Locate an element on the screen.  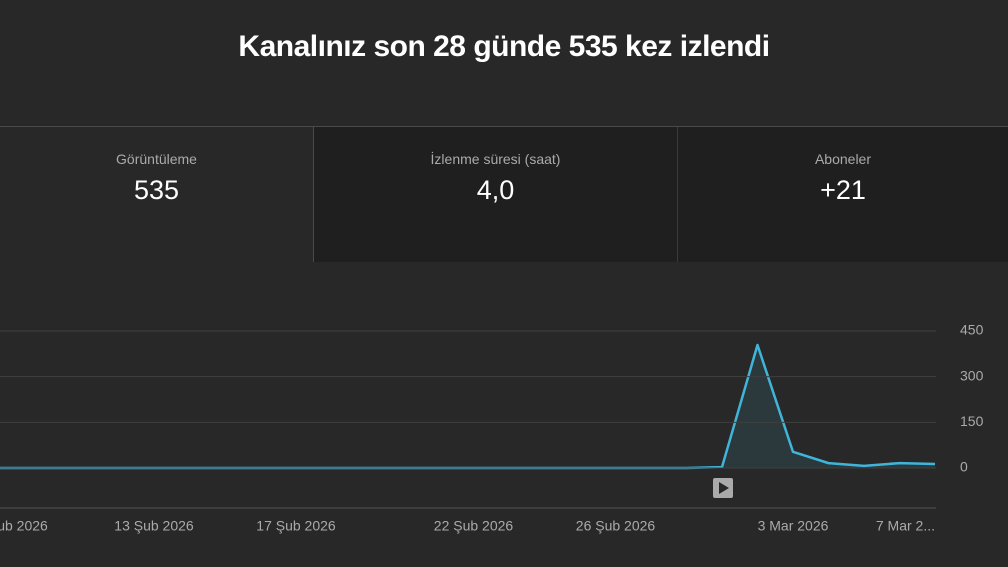
metric-label: İzlenme süresi (saat) is located at coordinates (495, 159).